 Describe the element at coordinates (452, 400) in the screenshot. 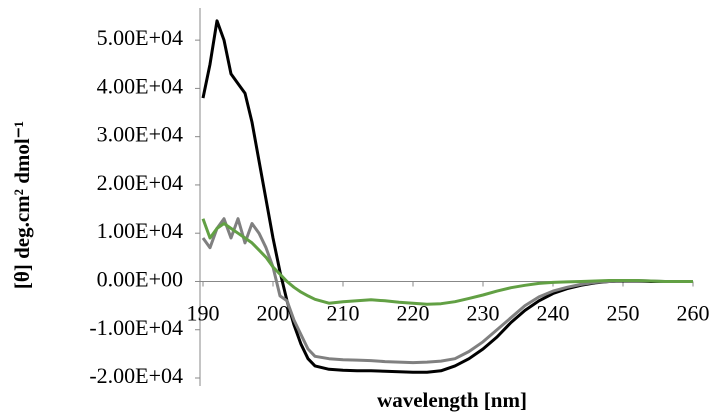

I see `x-axis-title: wavelength [nm]` at that location.